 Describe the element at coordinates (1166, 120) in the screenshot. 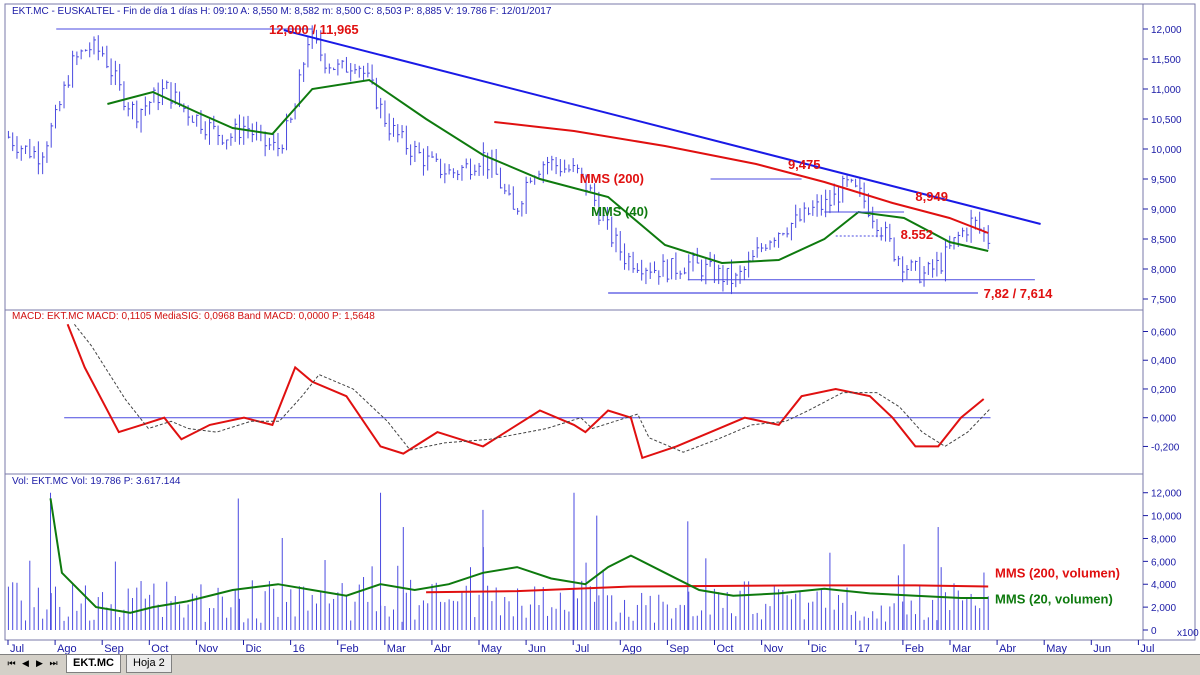

I see `price-y-label: 10,500` at that location.